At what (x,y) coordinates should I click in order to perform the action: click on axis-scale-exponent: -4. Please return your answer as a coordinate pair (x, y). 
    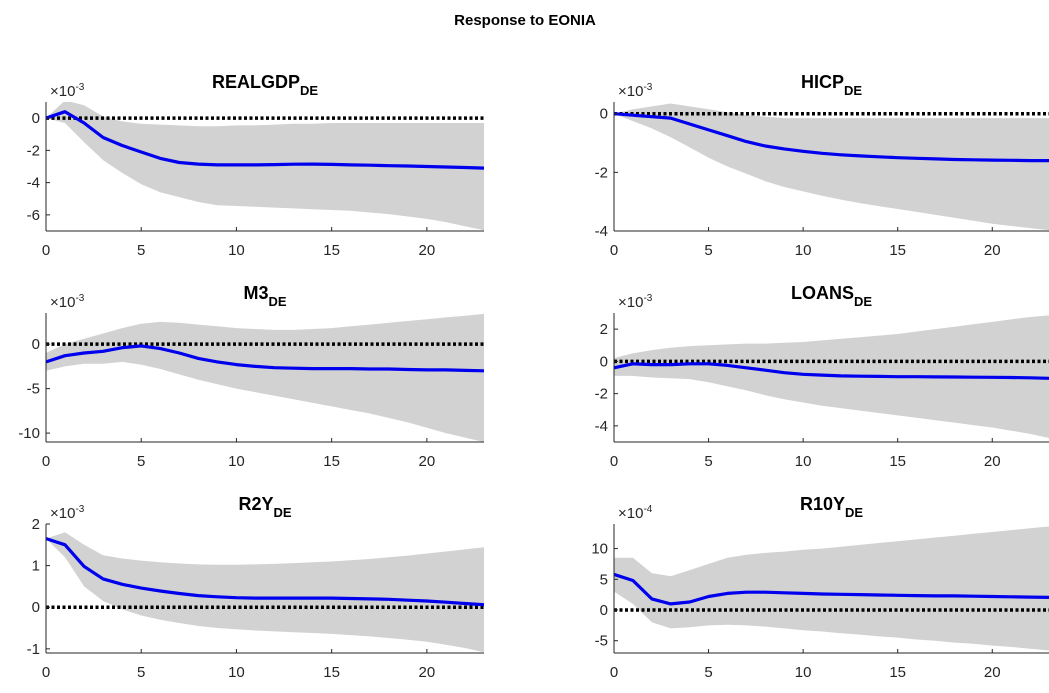
    Looking at the image, I should click on (647, 509).